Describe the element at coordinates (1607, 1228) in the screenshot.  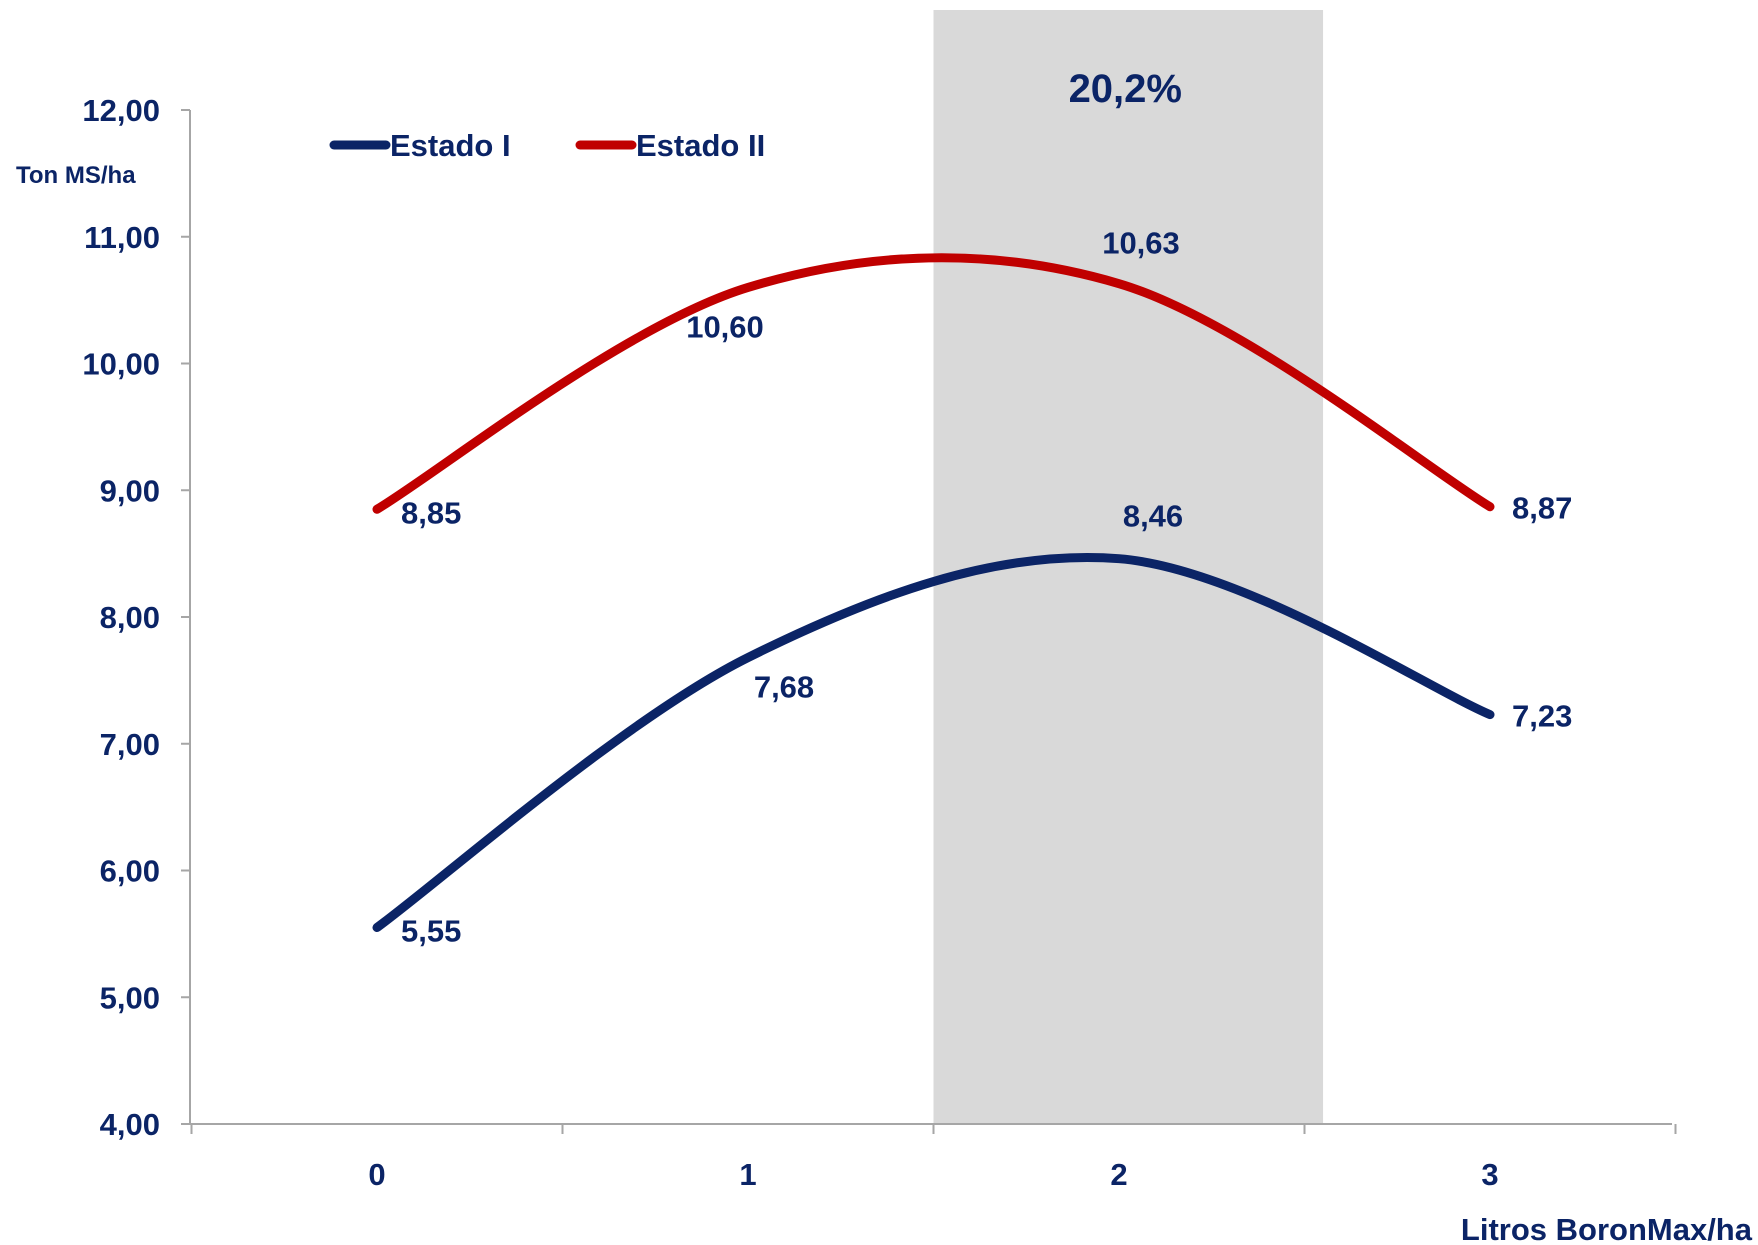
I see `x-axis-title: Litros BoronMax/ha` at that location.